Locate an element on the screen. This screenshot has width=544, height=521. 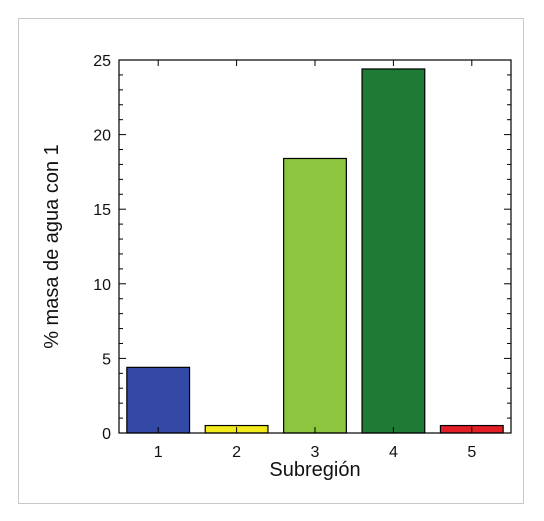
y-tick-label: 5 is located at coordinates (106, 359).